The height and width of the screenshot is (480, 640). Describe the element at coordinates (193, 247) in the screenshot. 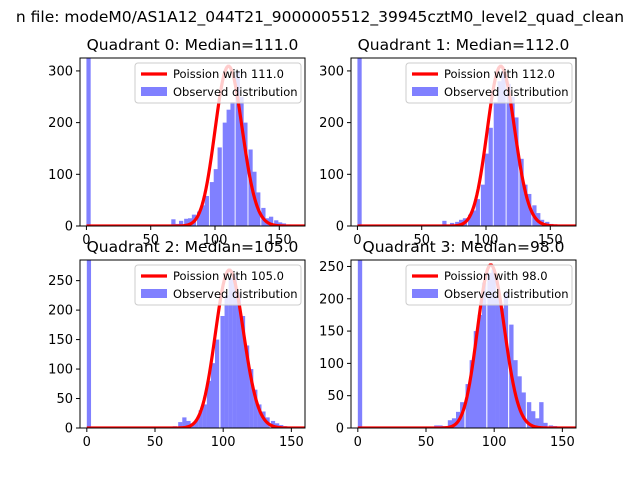

I see `subplot-title: Quadrant 2: Median=105.0` at that location.